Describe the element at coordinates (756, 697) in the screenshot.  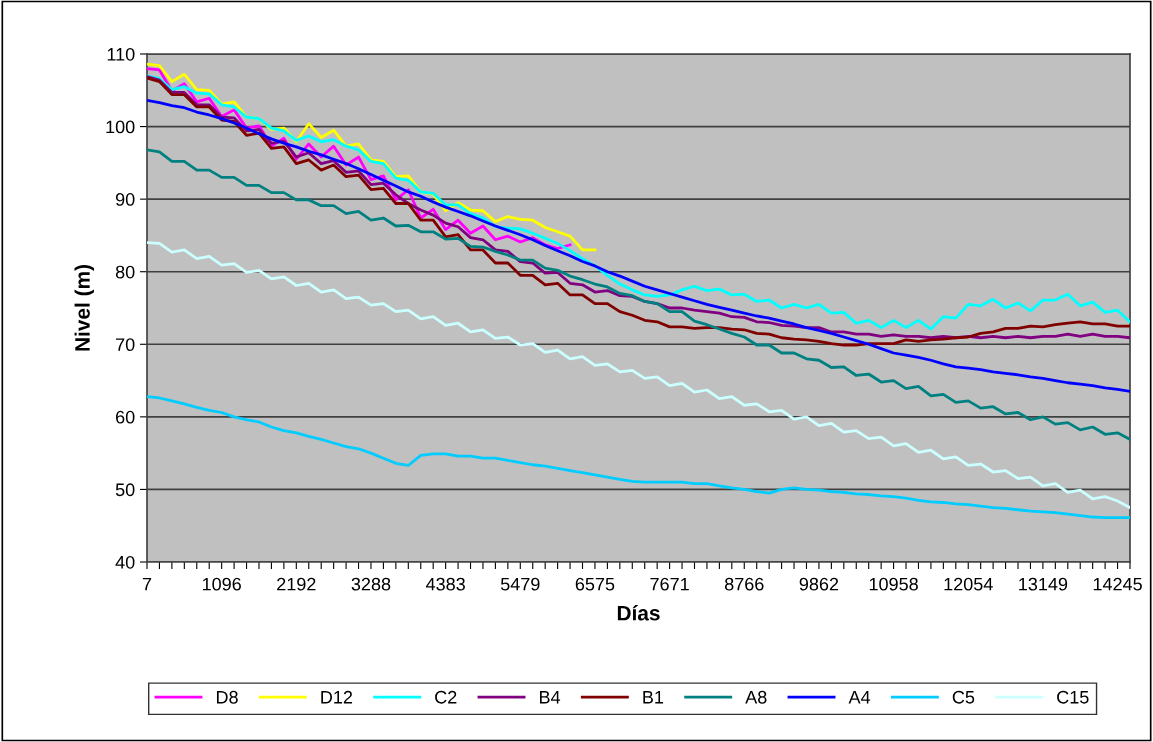
I see `legend-label: A8` at that location.